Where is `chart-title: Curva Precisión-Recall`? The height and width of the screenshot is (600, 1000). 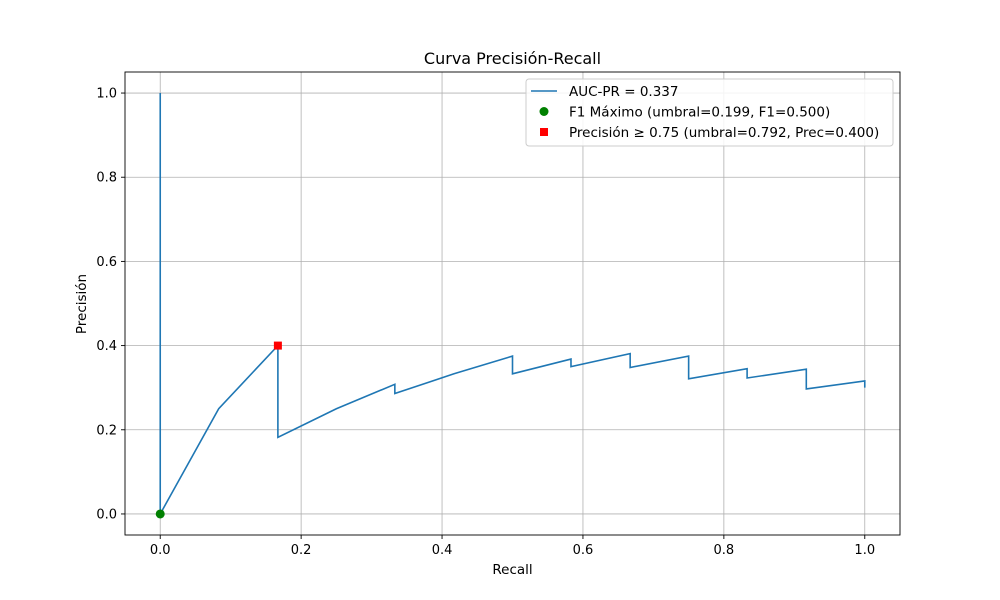
chart-title: Curva Precisión-Recall is located at coordinates (512, 58).